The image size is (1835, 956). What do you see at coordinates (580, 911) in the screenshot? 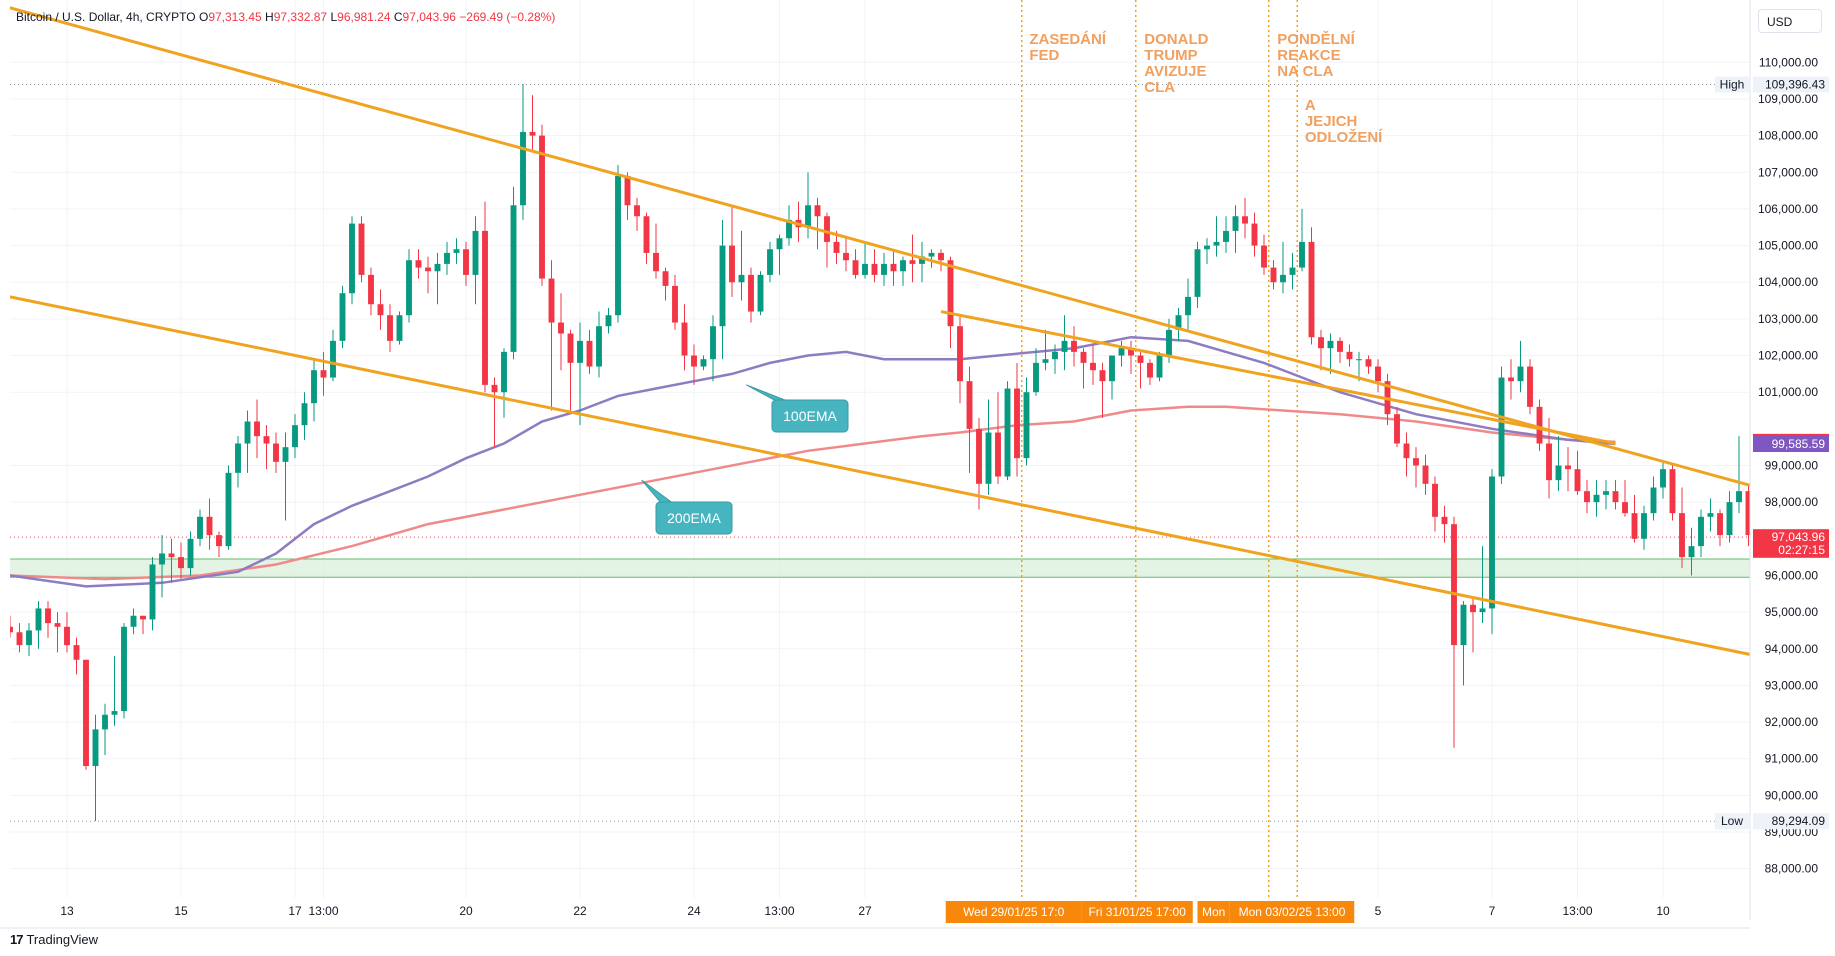
I see `time-tick-label: 22` at bounding box center [580, 911].